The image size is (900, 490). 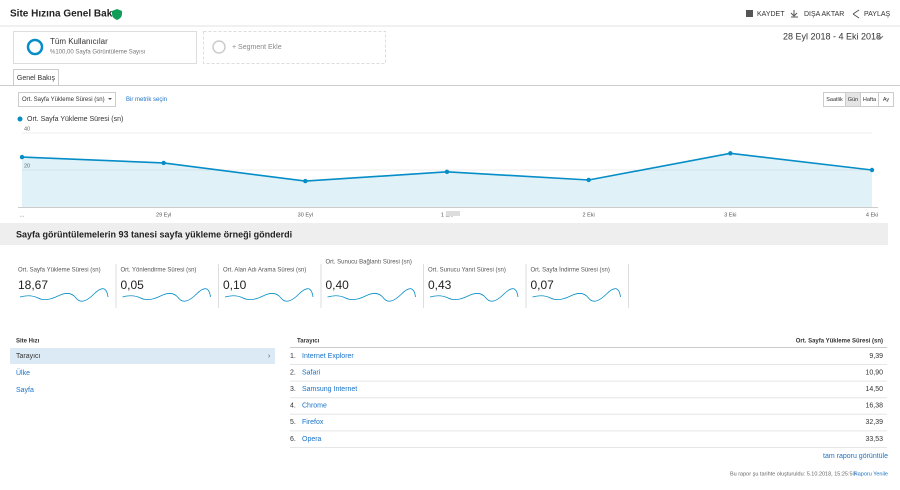 What do you see at coordinates (33, 285) in the screenshot?
I see `metric-value: 18,67` at bounding box center [33, 285].